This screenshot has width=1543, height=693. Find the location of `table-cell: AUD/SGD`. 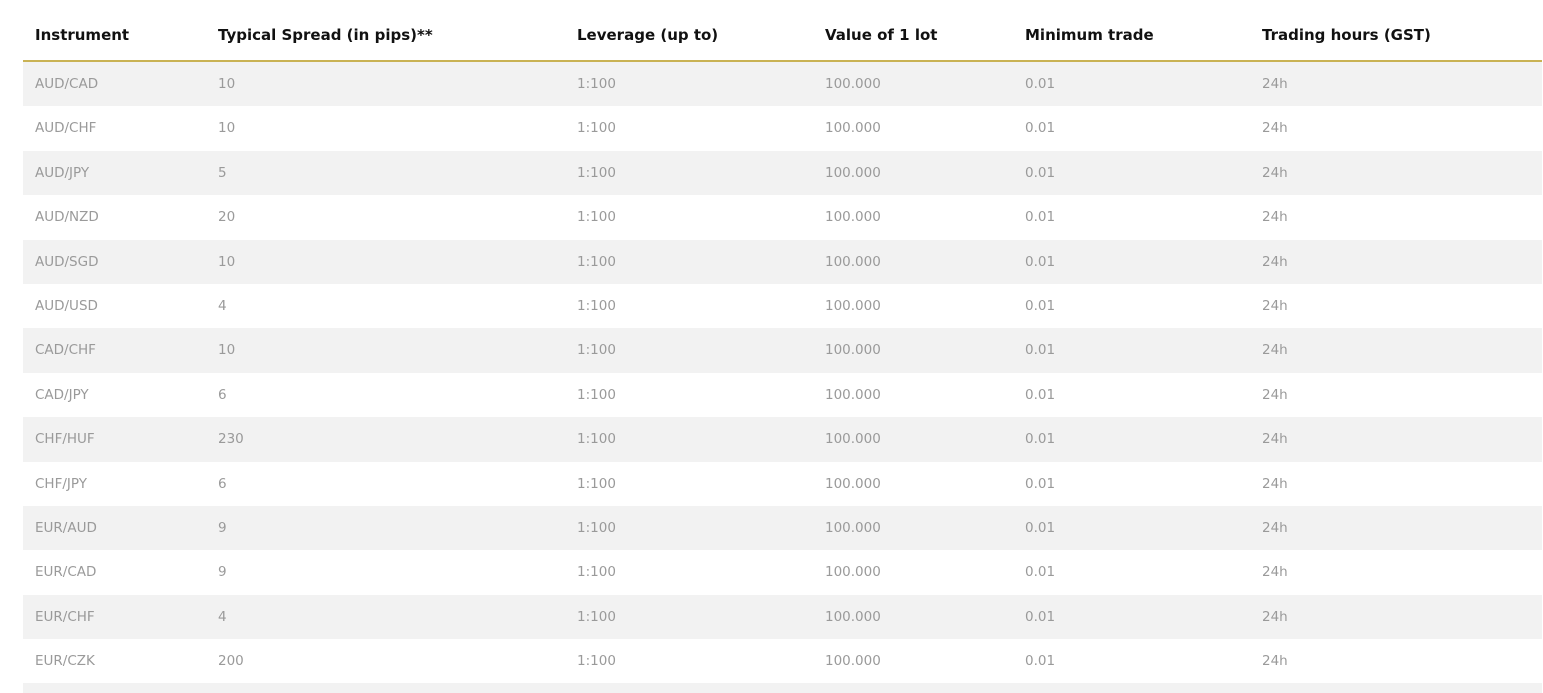

table-cell: AUD/SGD is located at coordinates (67, 261).